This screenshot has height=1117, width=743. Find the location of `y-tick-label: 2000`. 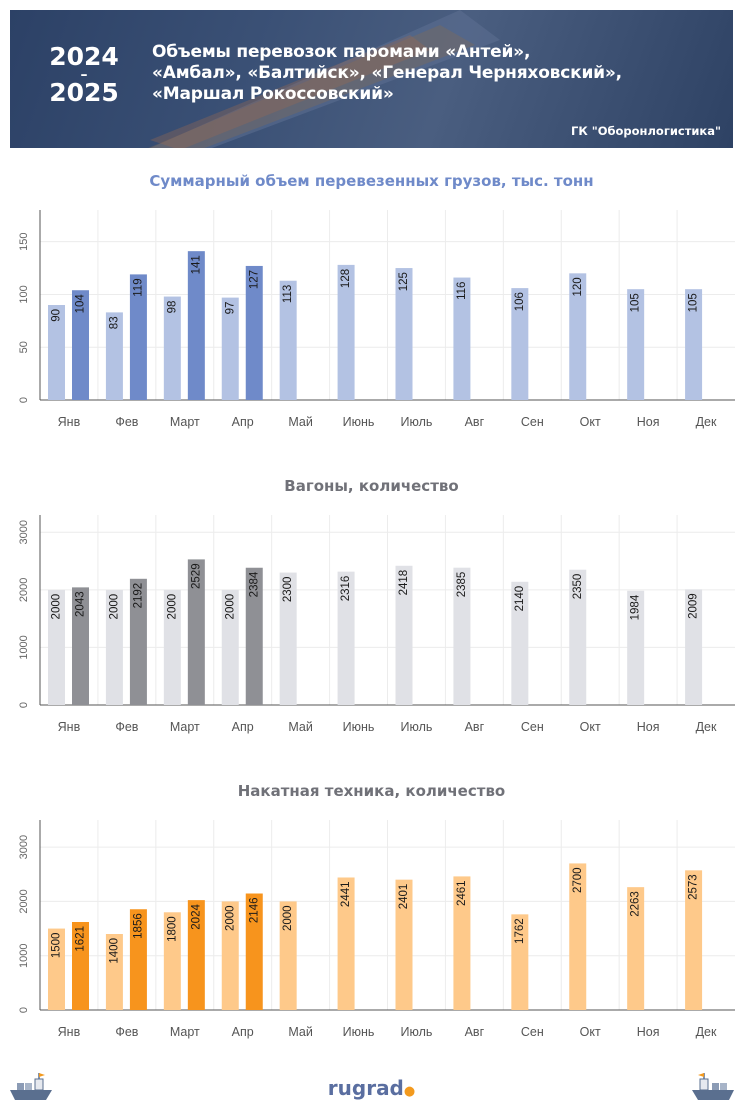

y-tick-label: 2000 is located at coordinates (24, 590).